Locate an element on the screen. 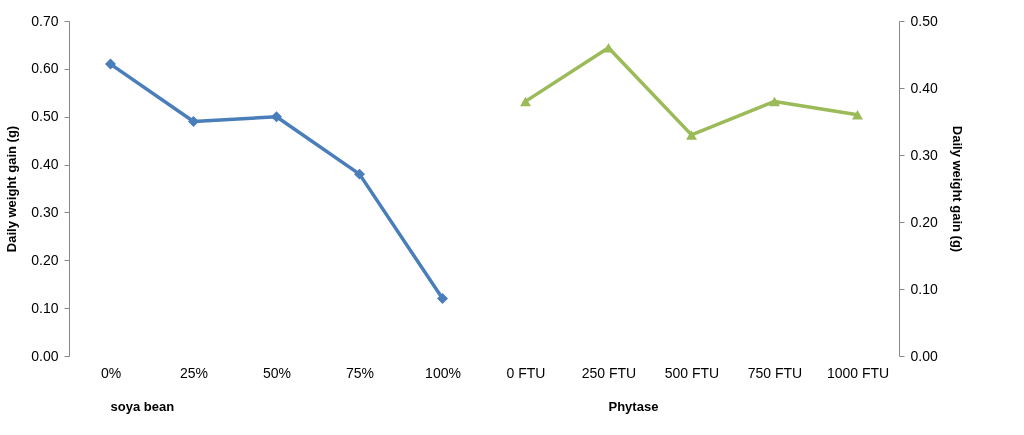 This screenshot has width=1024, height=435. text: soya bean is located at coordinates (142, 406).